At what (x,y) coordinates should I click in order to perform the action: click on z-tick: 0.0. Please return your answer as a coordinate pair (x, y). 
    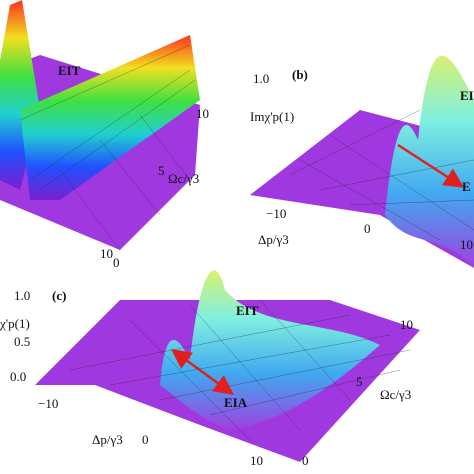
    Looking at the image, I should click on (18, 376).